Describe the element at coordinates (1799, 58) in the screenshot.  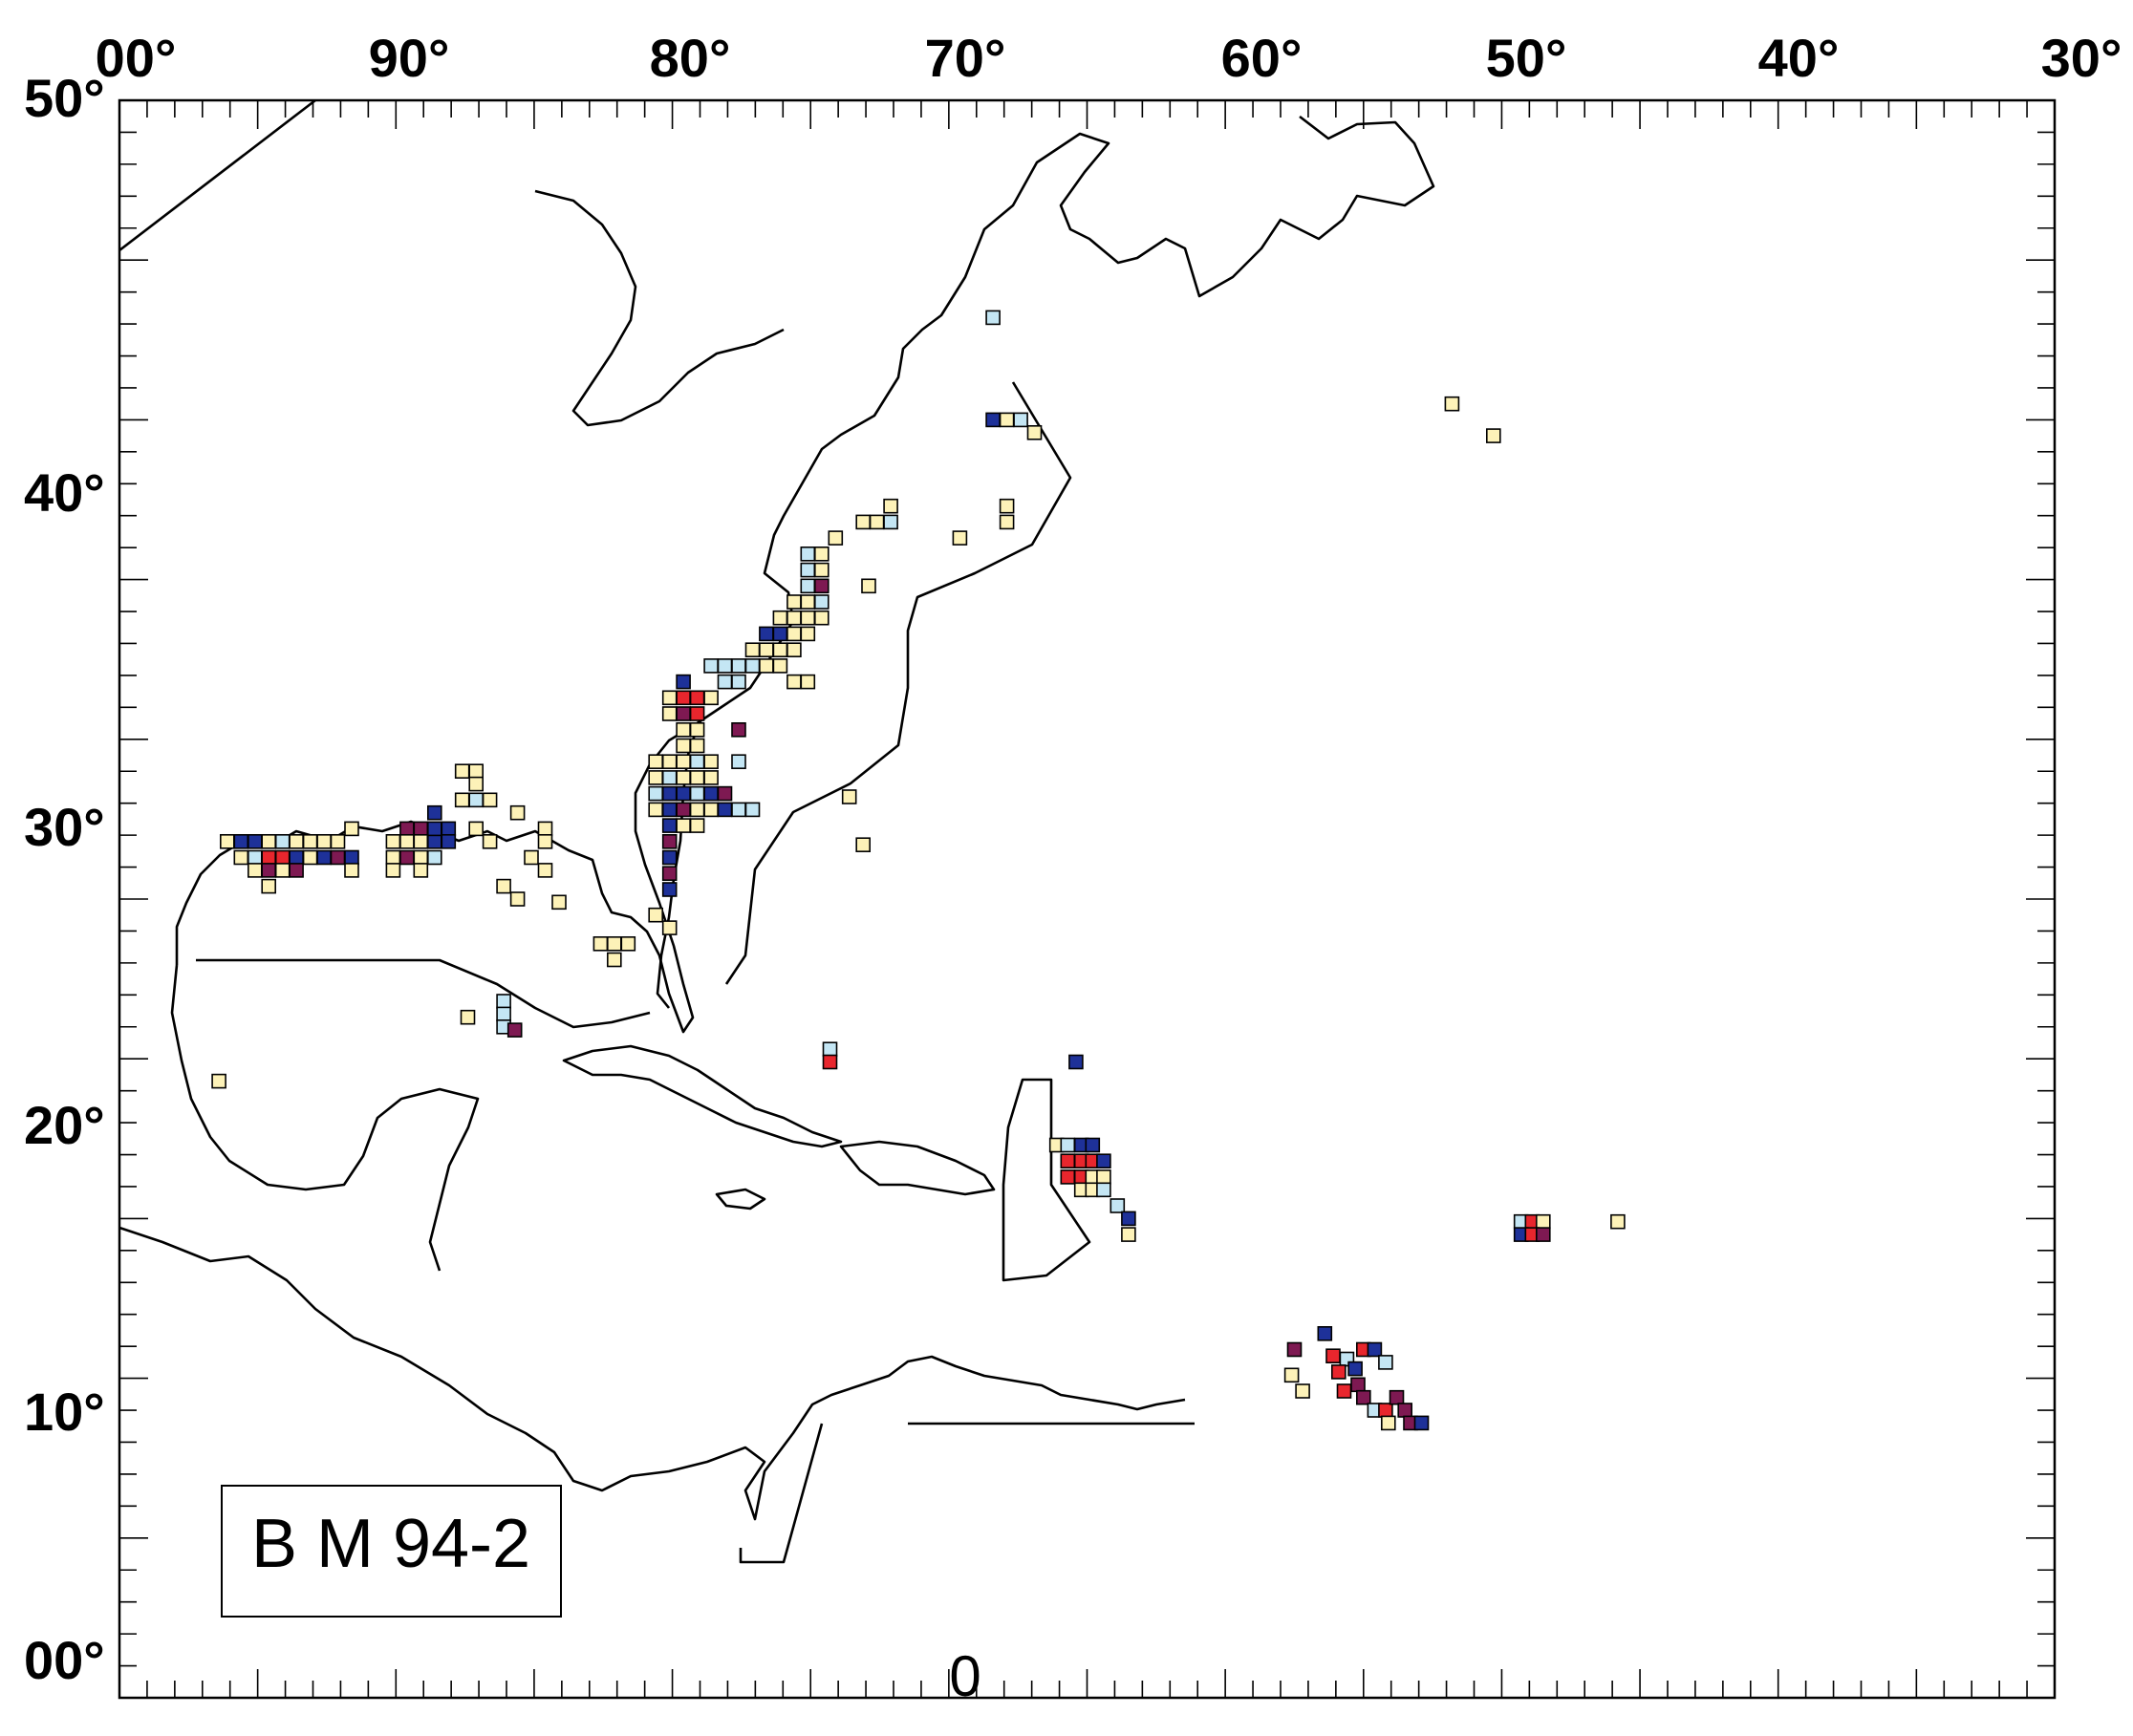
I see `top-label-6: 40°` at that location.